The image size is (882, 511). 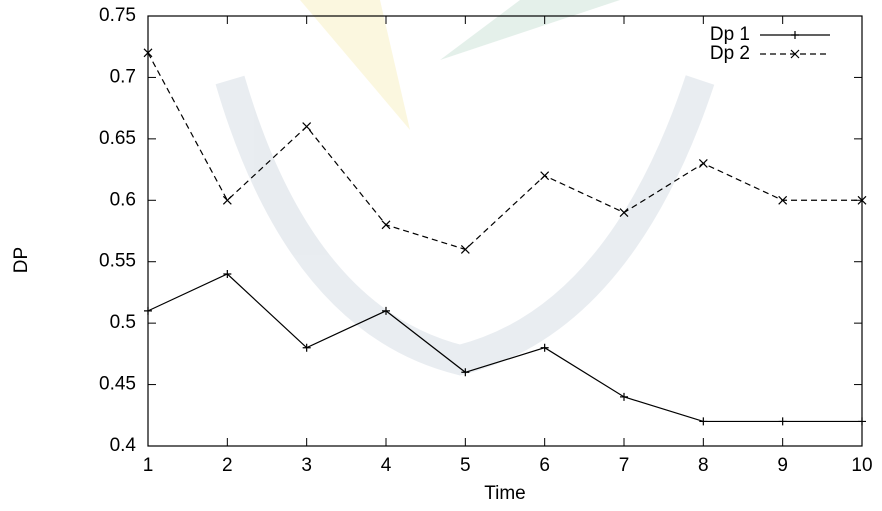 I want to click on legend-label: Dp 1, so click(x=730, y=34).